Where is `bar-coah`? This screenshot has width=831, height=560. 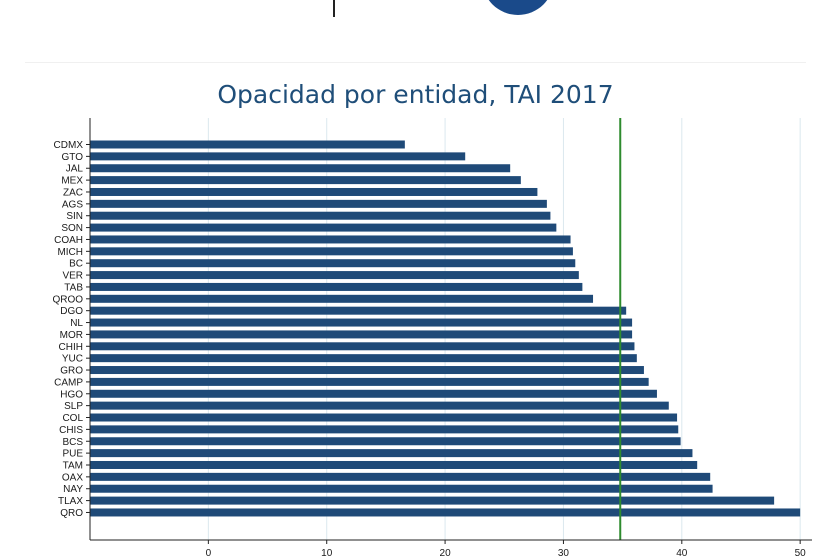
bar-coah is located at coordinates (330, 239).